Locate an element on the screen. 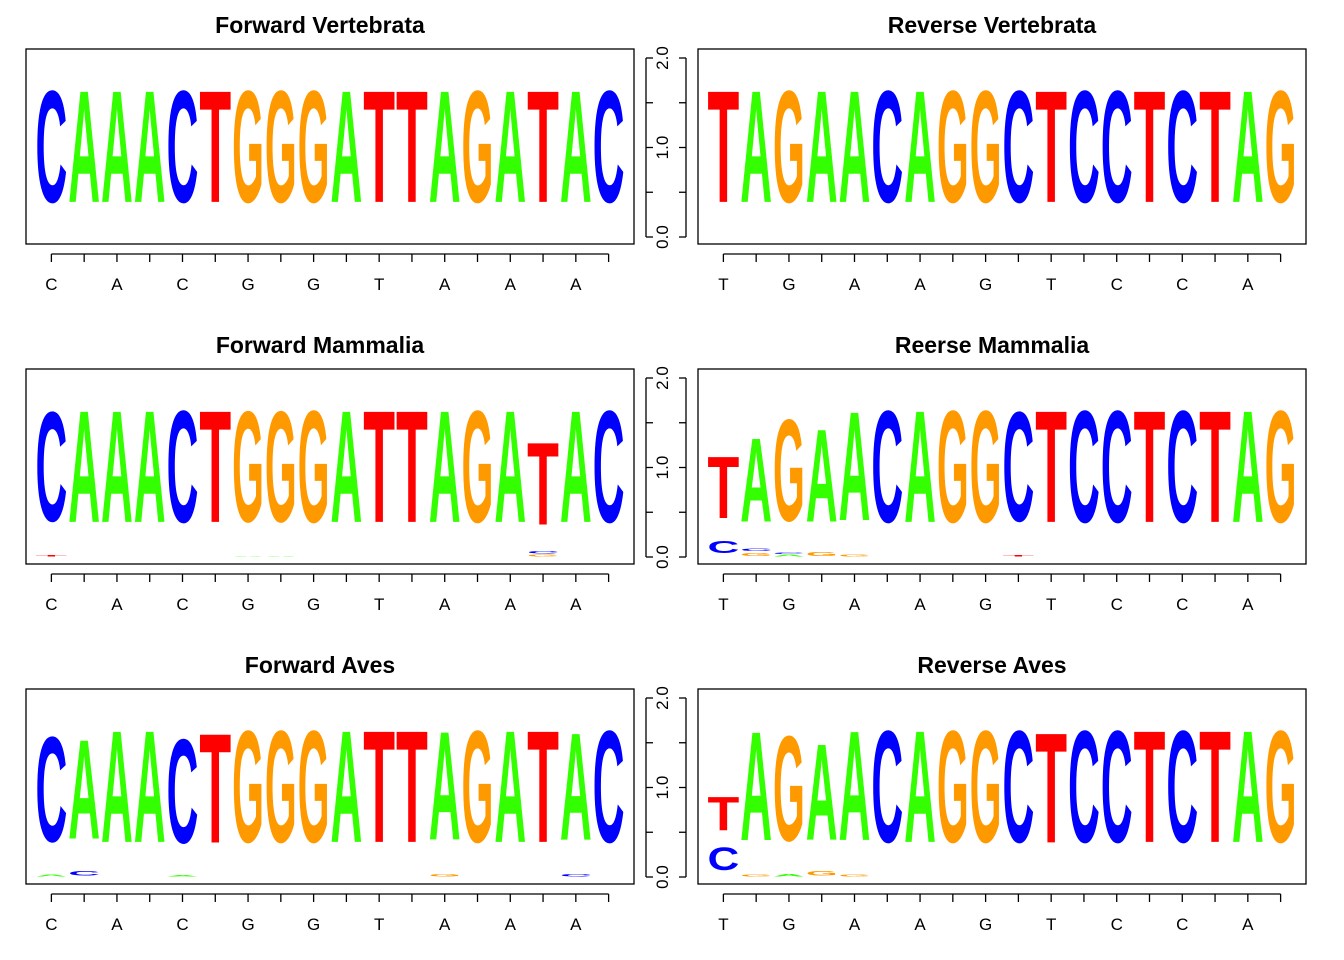  panel-title: Forward Vertebrata is located at coordinates (320, 25).